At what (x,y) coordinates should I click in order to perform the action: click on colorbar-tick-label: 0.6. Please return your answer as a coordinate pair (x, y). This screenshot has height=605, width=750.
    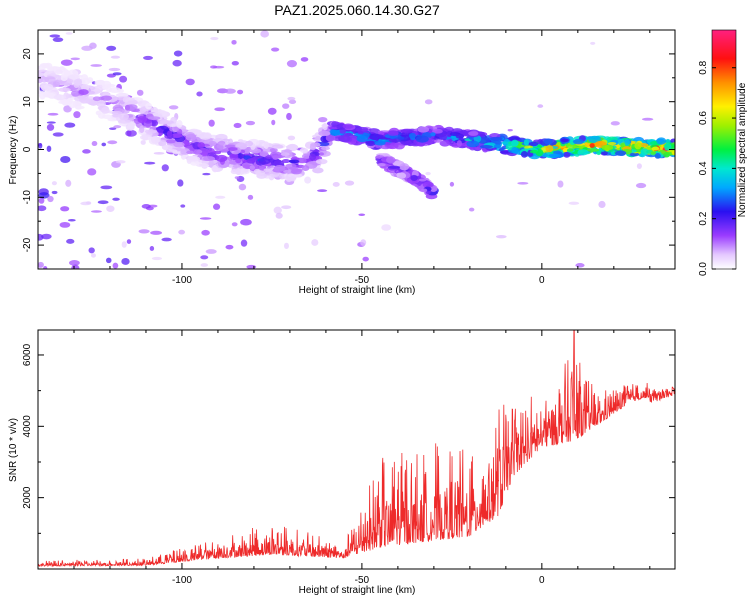
    Looking at the image, I should click on (703, 118).